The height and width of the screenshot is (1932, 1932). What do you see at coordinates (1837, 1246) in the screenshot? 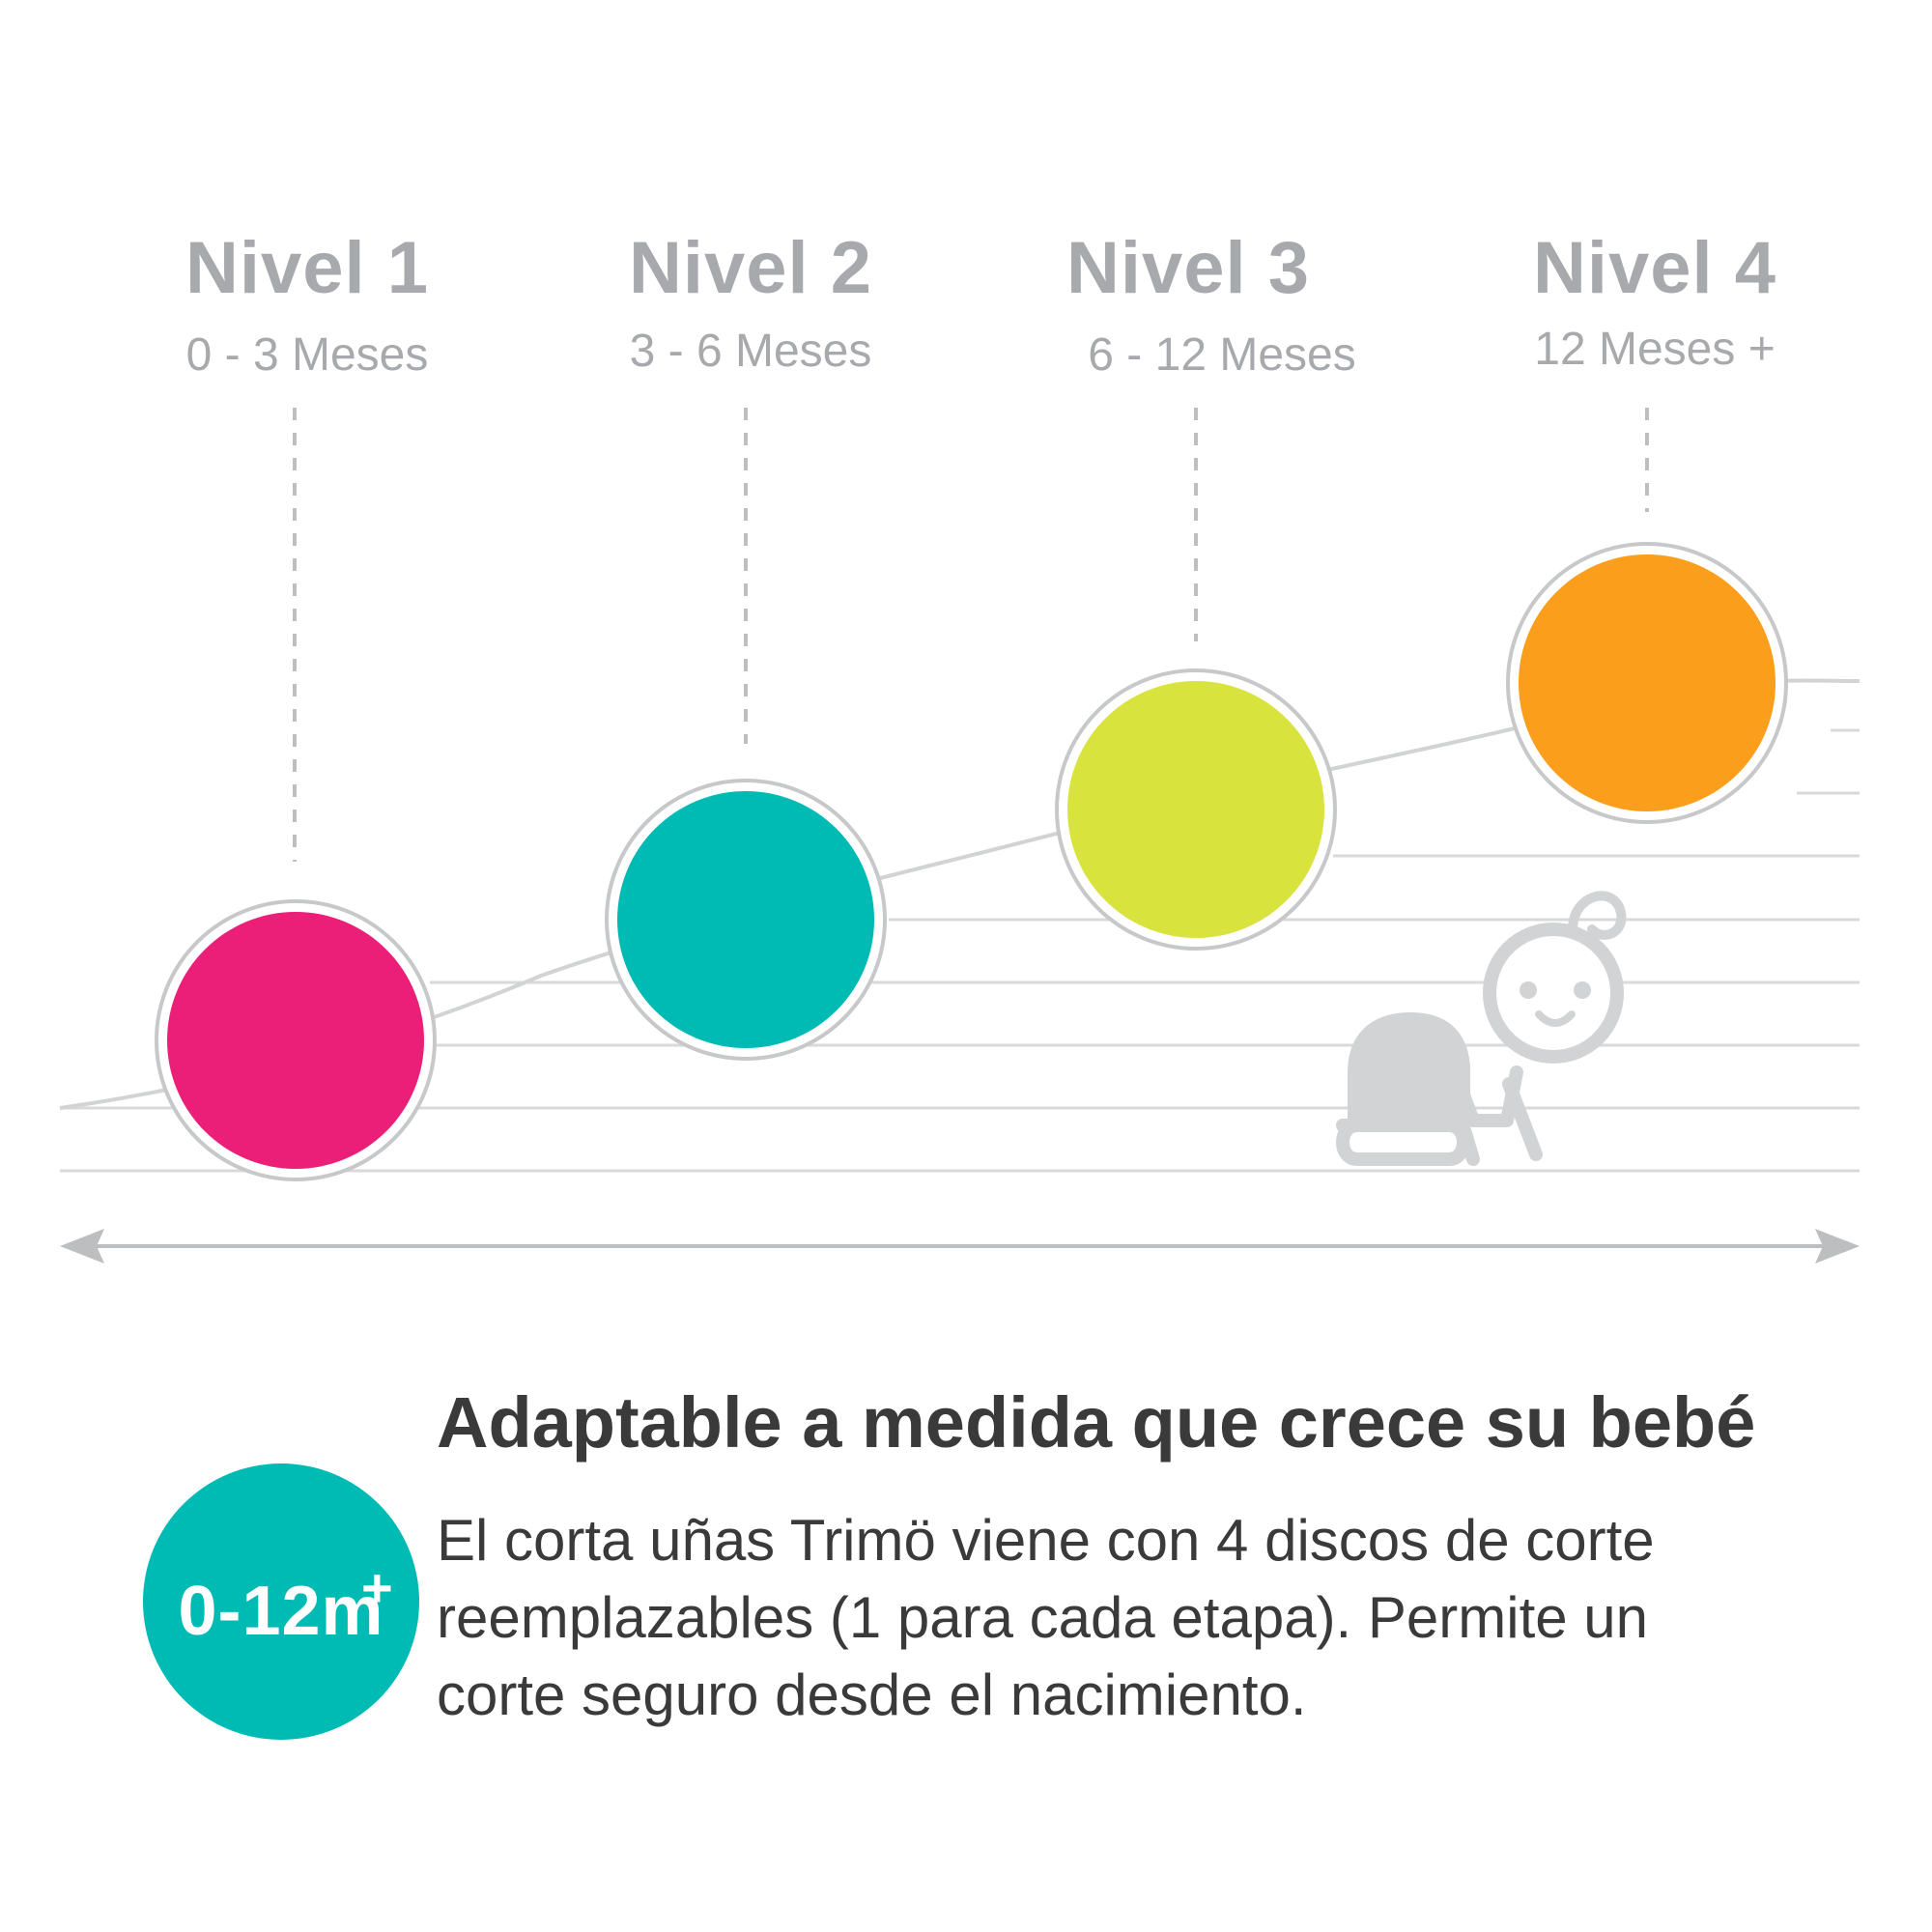
I see `arrow-head-right` at bounding box center [1837, 1246].